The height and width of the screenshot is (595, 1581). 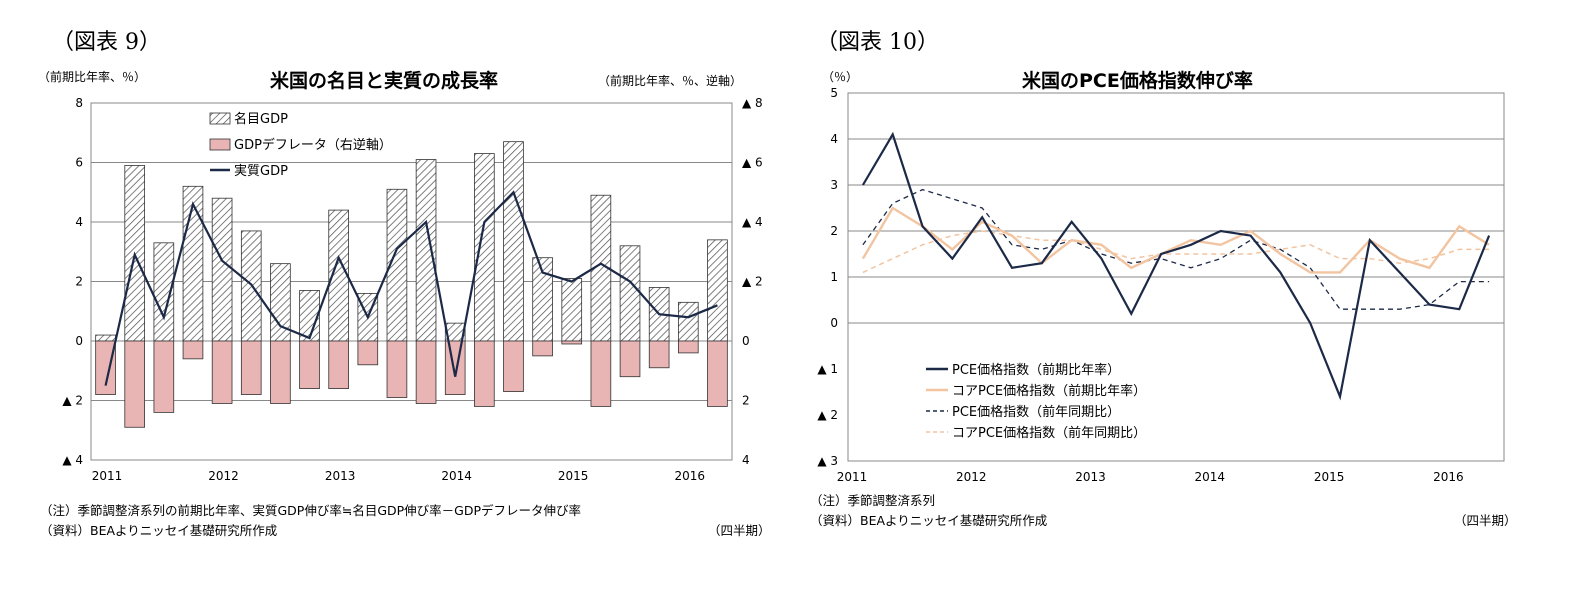 I want to click on chart1-source: （資料）BEAよりニッセイ基礎研究所作成, so click(x=159, y=530).